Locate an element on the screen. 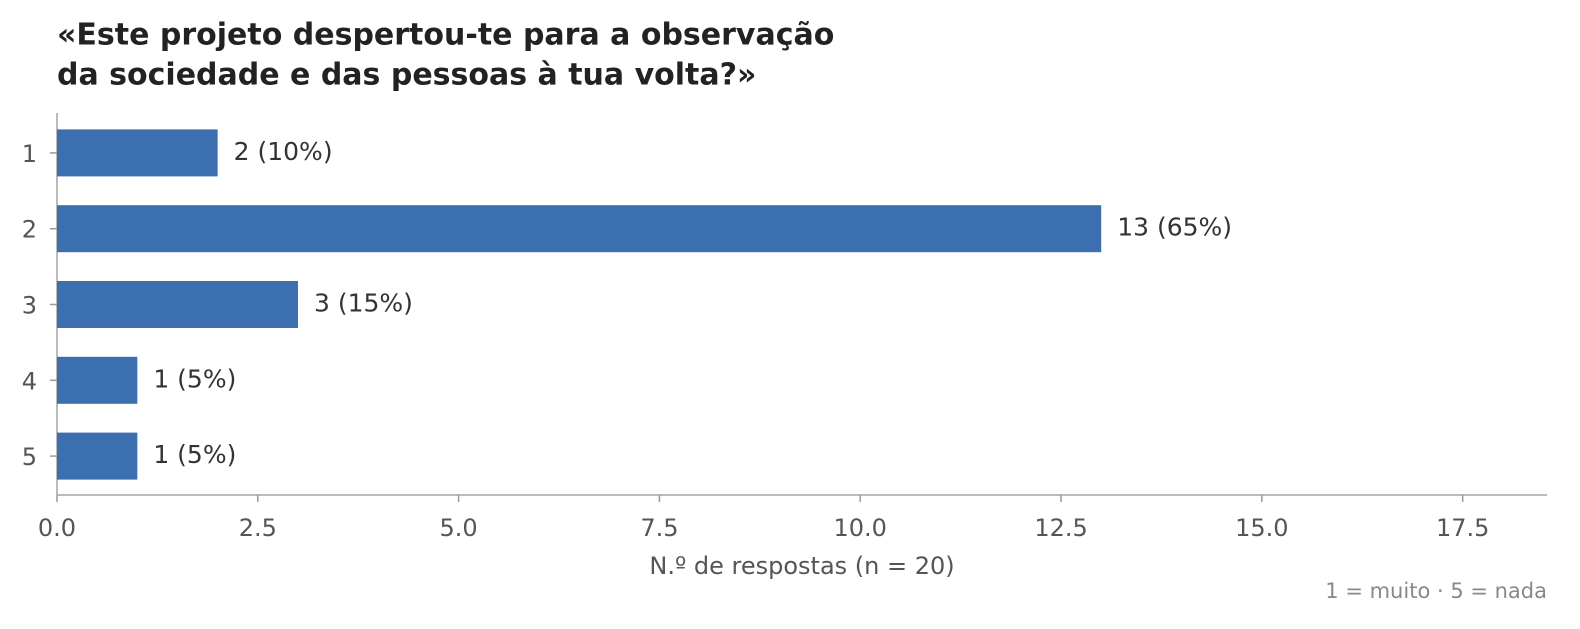  x-tick-label: 7.5 is located at coordinates (659, 528).